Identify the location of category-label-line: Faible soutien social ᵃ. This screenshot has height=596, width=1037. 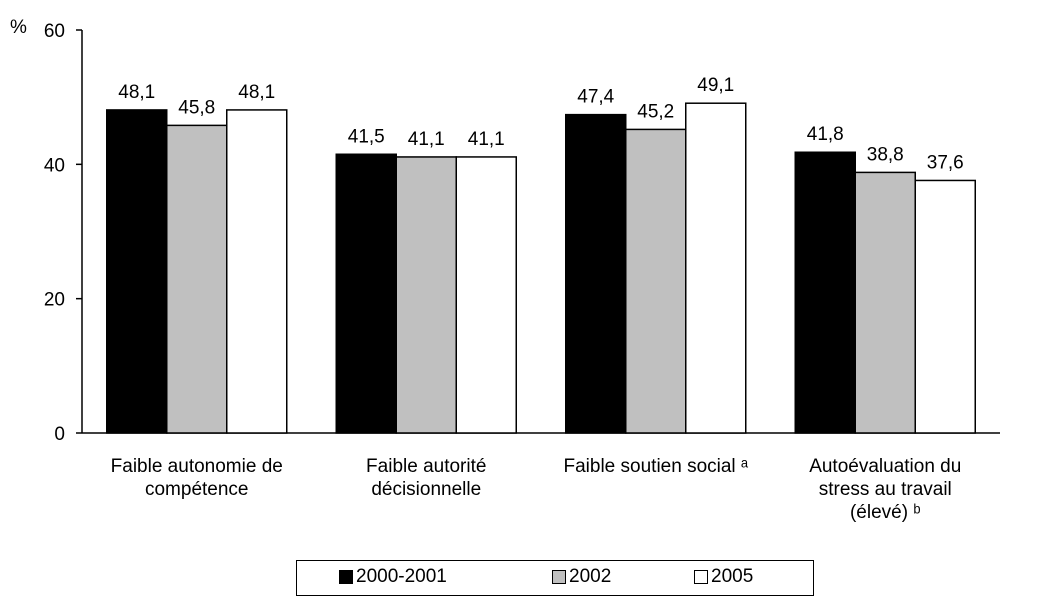
(656, 466).